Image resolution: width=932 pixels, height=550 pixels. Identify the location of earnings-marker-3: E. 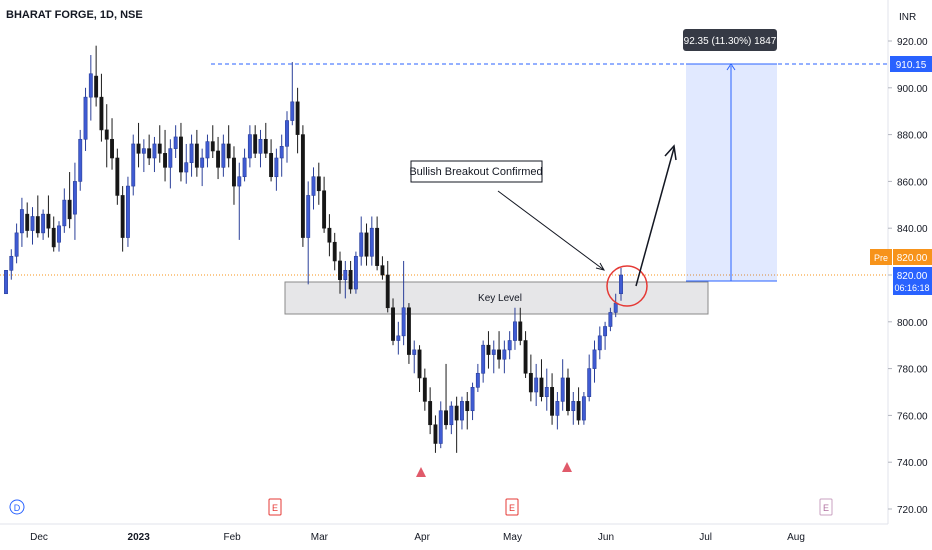
(826, 507).